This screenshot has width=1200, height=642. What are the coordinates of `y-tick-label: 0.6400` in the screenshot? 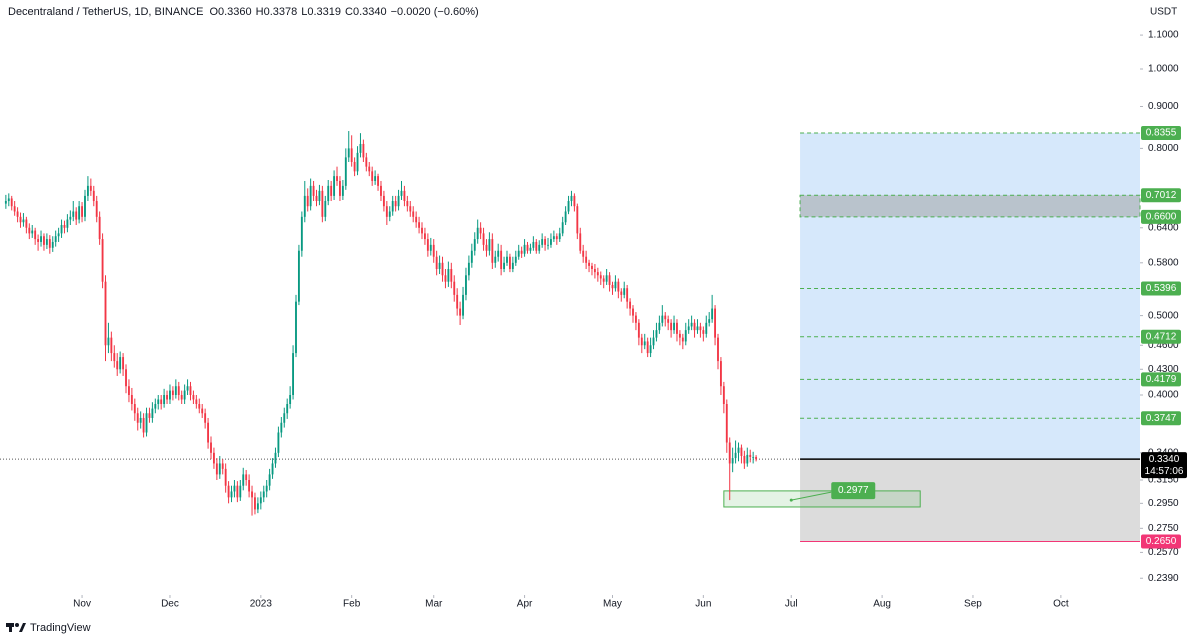 It's located at (1163, 227).